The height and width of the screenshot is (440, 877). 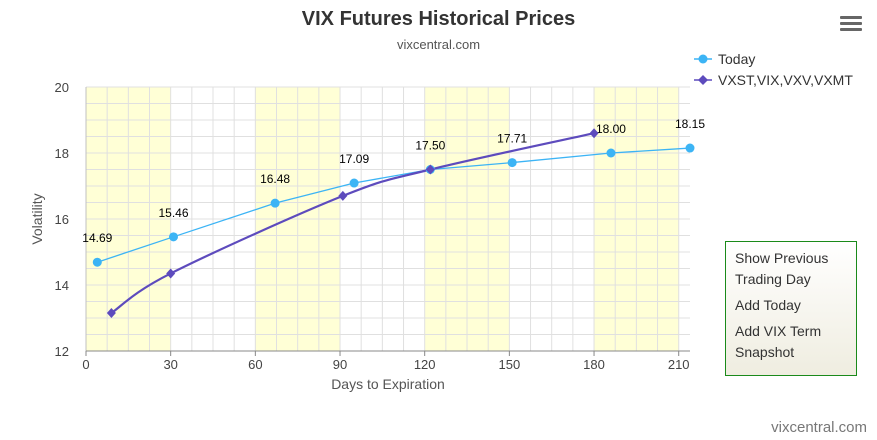 What do you see at coordinates (62, 153) in the screenshot?
I see `y-tick-label: 18` at bounding box center [62, 153].